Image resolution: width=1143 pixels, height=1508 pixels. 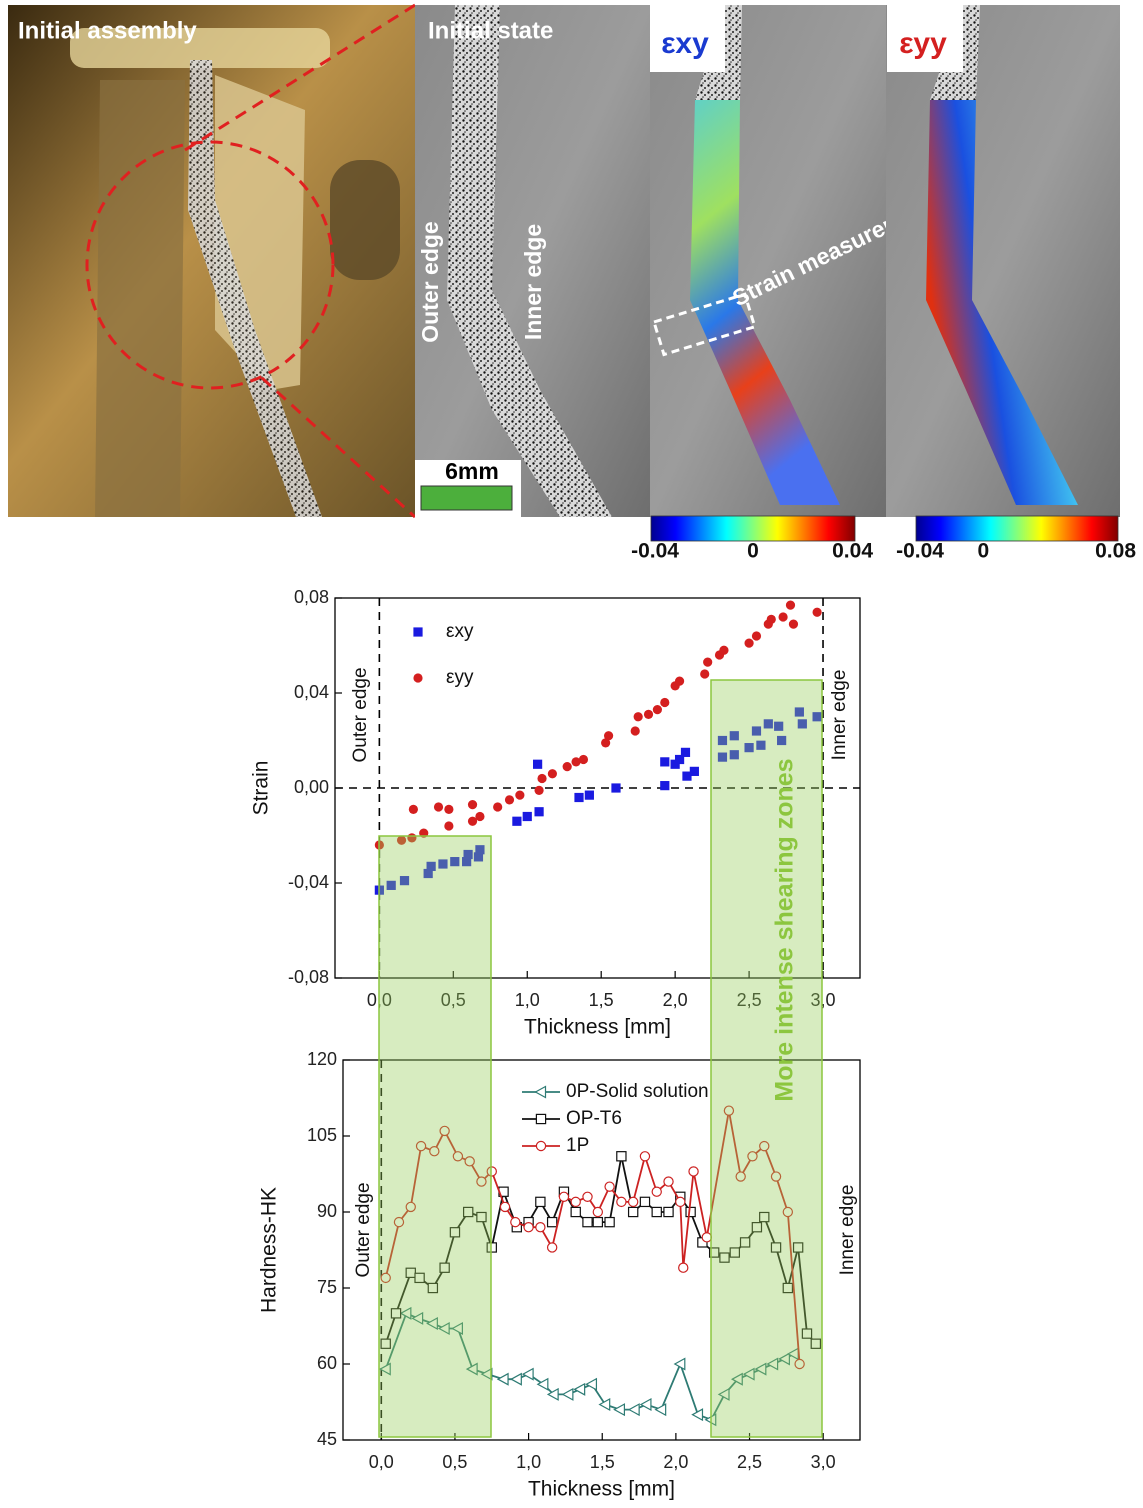 What do you see at coordinates (533, 282) in the screenshot?
I see `edge-label: Inner edge` at bounding box center [533, 282].